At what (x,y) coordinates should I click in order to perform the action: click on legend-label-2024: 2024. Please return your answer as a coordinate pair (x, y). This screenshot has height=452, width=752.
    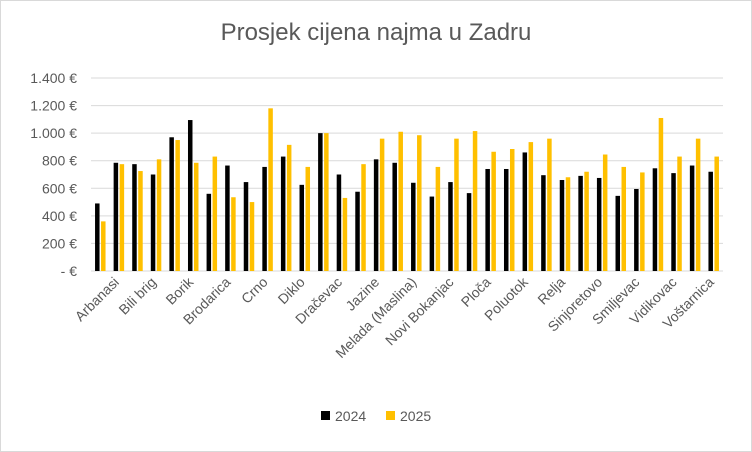
    Looking at the image, I should click on (350, 416).